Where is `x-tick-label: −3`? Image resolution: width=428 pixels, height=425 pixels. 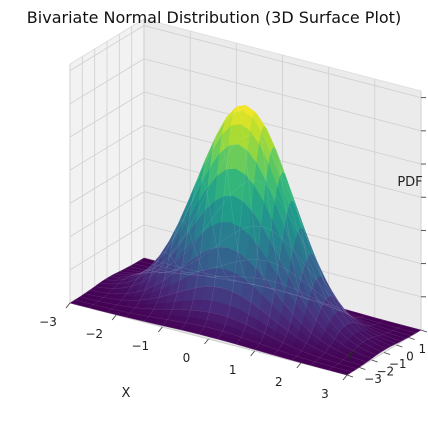
x-tick-label: −3 is located at coordinates (48, 322).